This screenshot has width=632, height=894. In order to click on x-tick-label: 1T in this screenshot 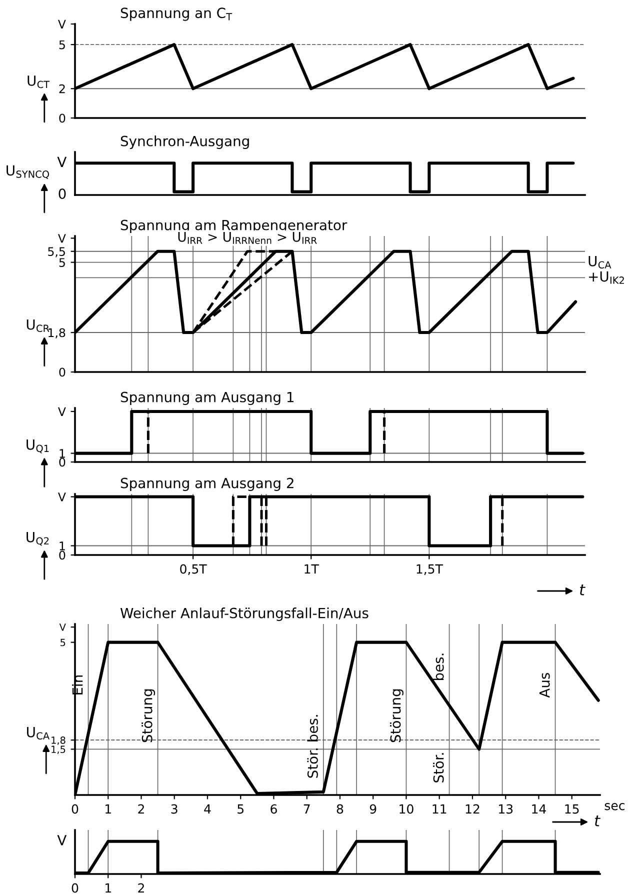, I will do `click(311, 569)`.